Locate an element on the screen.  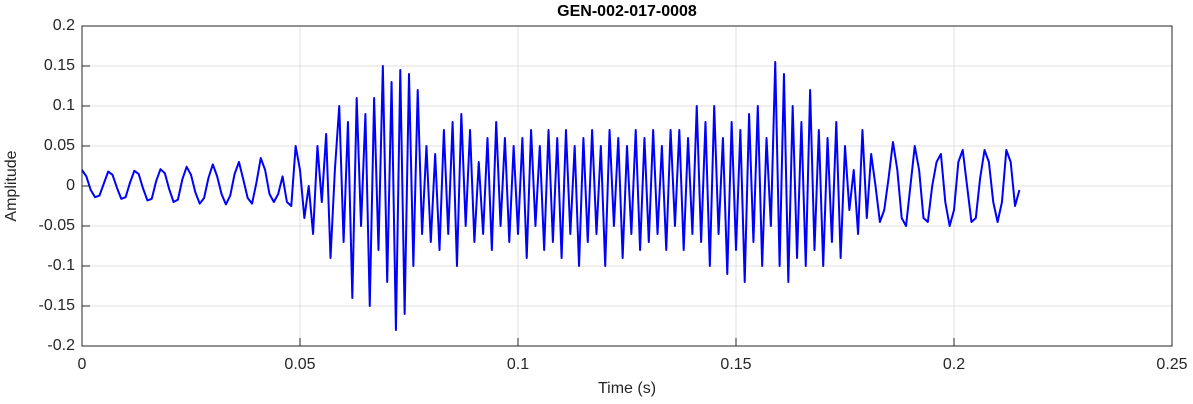
y-tick-label: 0.1 is located at coordinates (64, 105).